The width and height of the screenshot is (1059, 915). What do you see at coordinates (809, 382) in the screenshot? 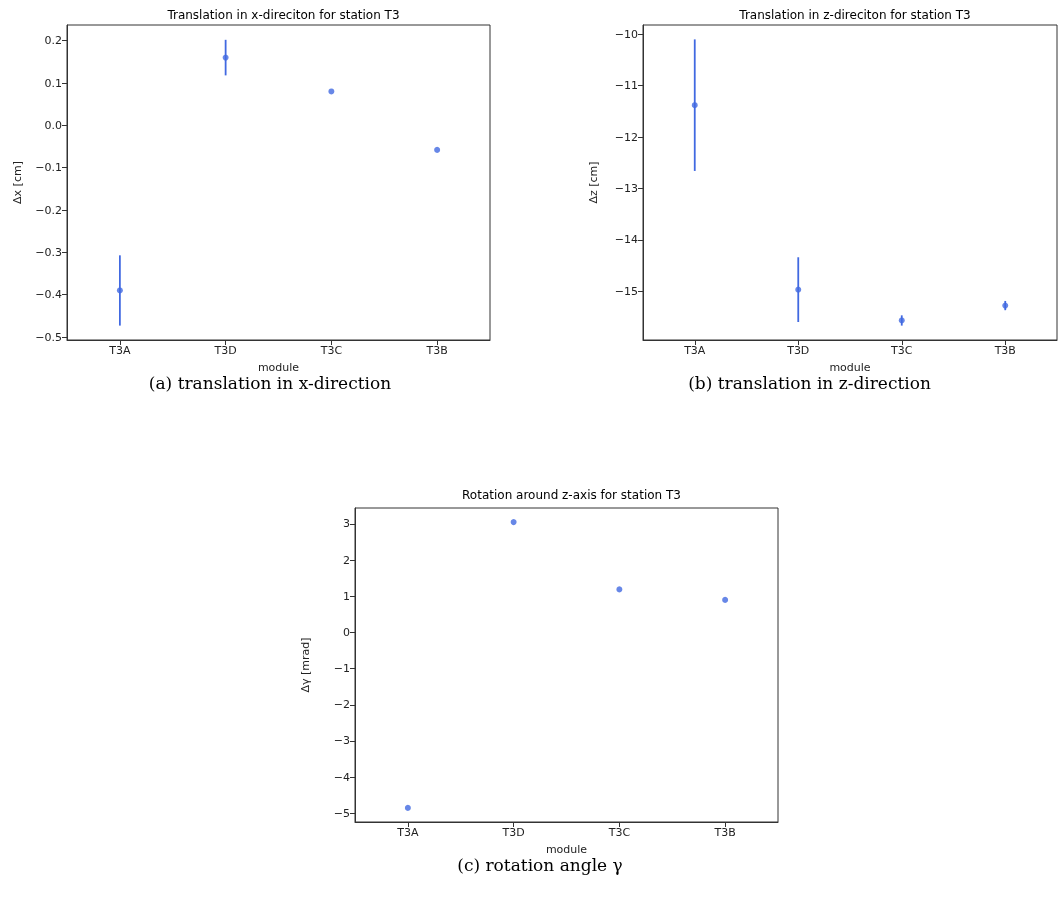
I see `text: (b) translation in z-direction` at bounding box center [809, 382].